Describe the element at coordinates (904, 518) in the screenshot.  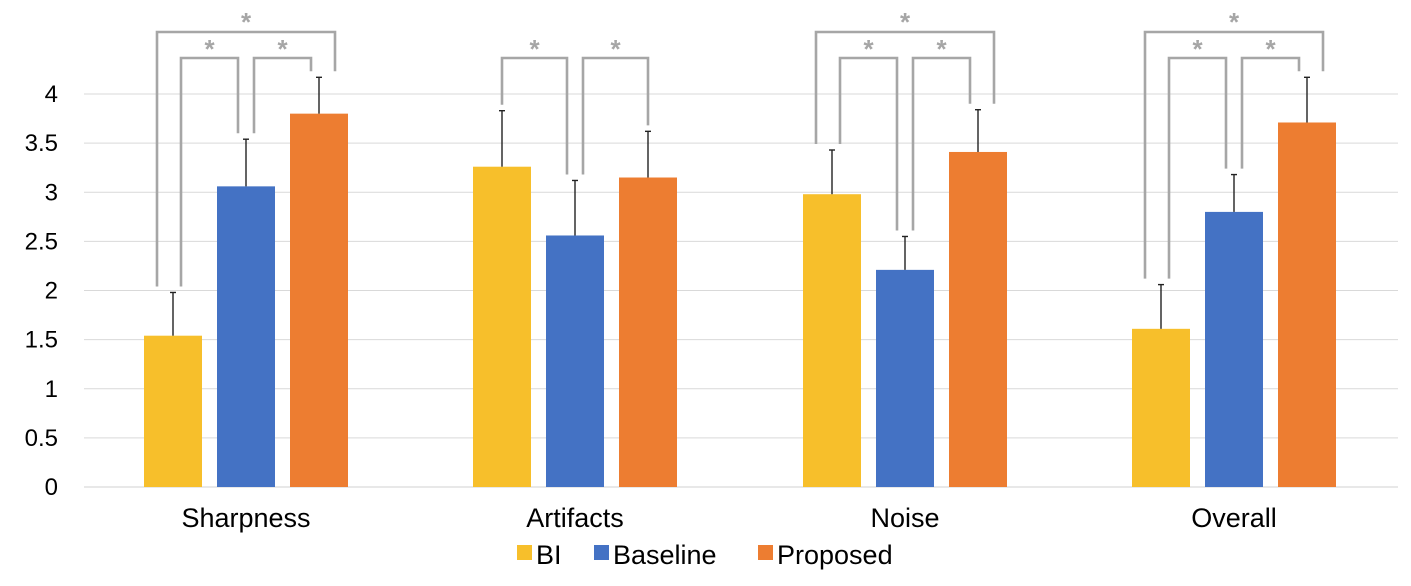
I see `category-label-noise: Noise` at that location.